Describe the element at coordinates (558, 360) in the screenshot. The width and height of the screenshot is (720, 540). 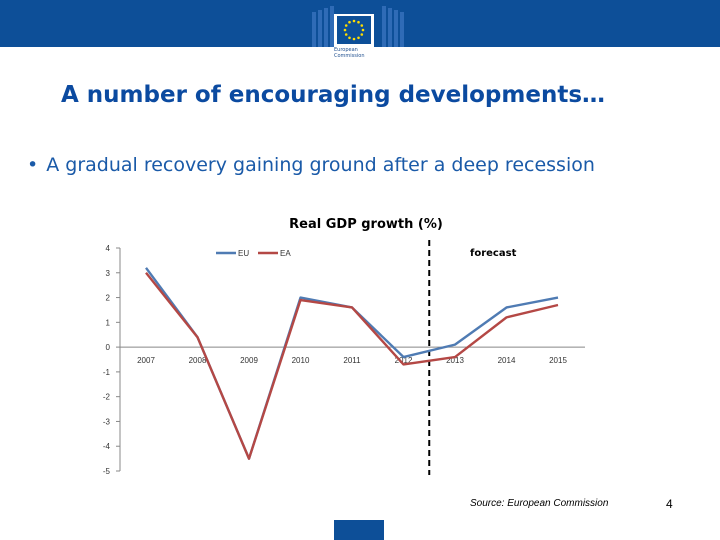
I see `x-tick-label: 2015` at that location.